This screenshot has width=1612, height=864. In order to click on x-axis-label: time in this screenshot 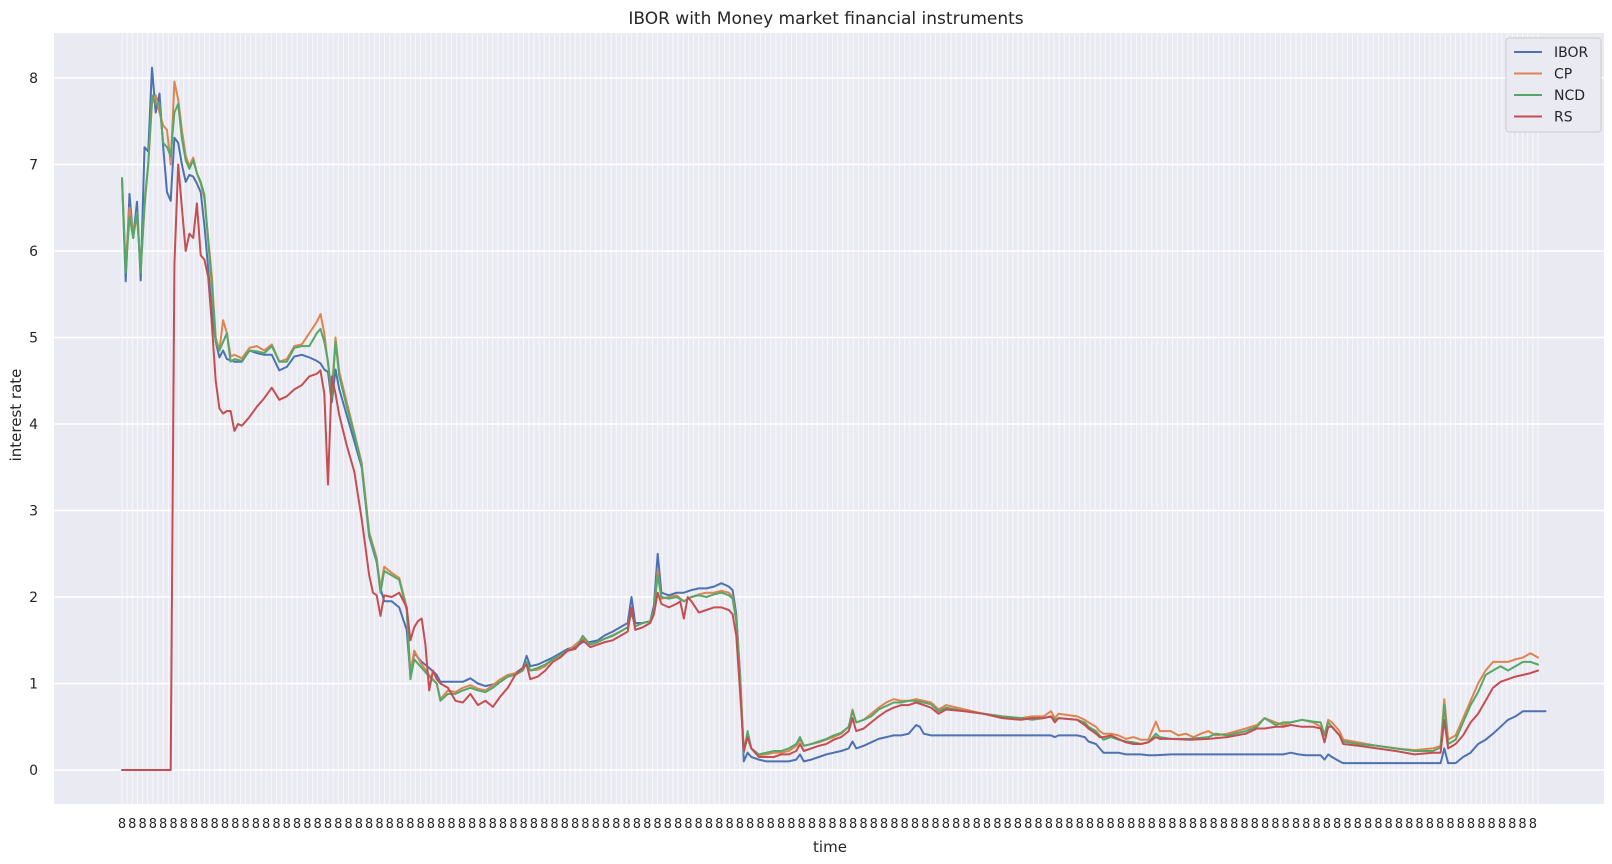, I will do `click(830, 847)`.